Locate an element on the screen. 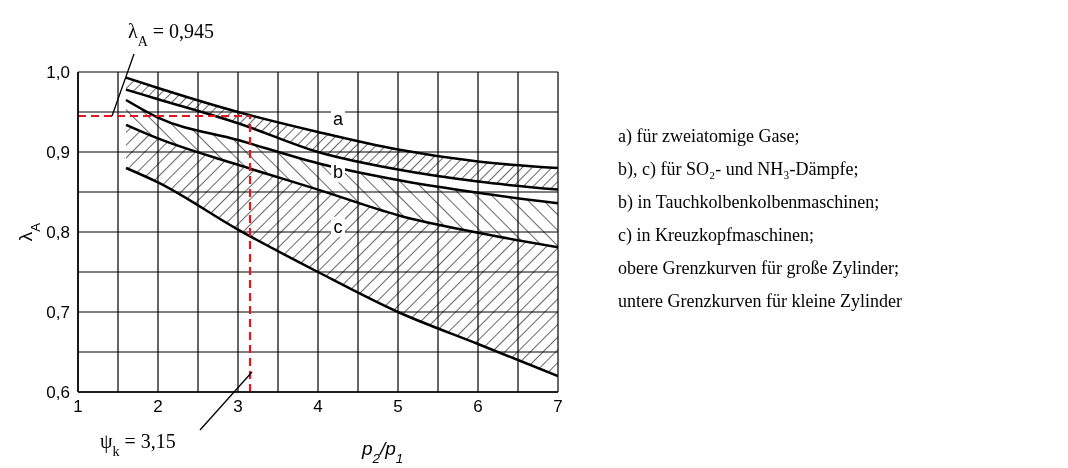 The height and width of the screenshot is (468, 1068). x-tick-label: 7 is located at coordinates (558, 407).